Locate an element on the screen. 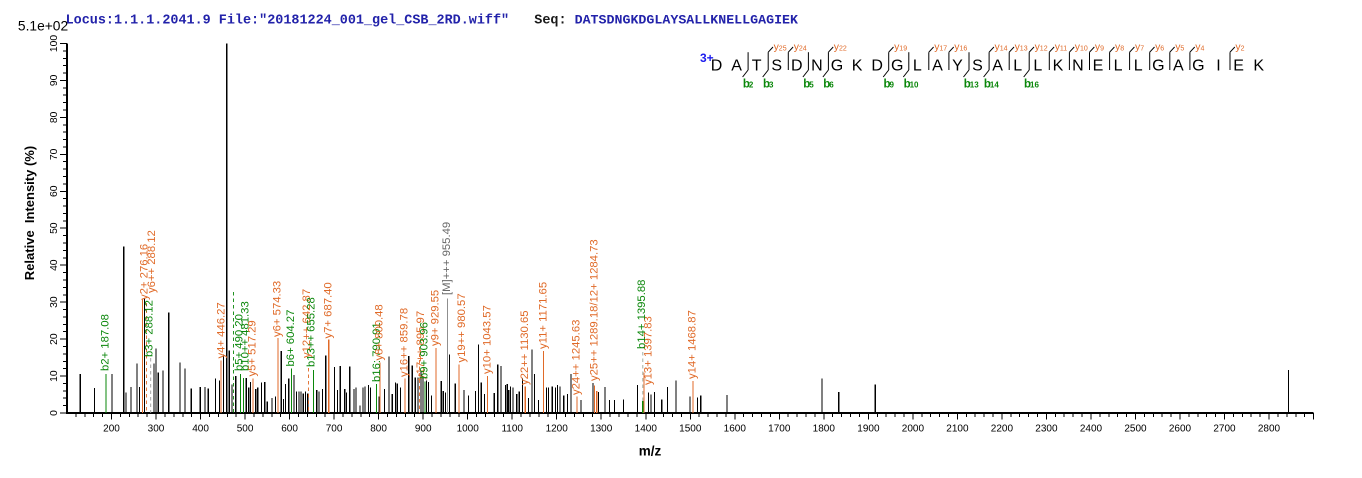  svg-text: 13 is located at coordinates (1024, 49).